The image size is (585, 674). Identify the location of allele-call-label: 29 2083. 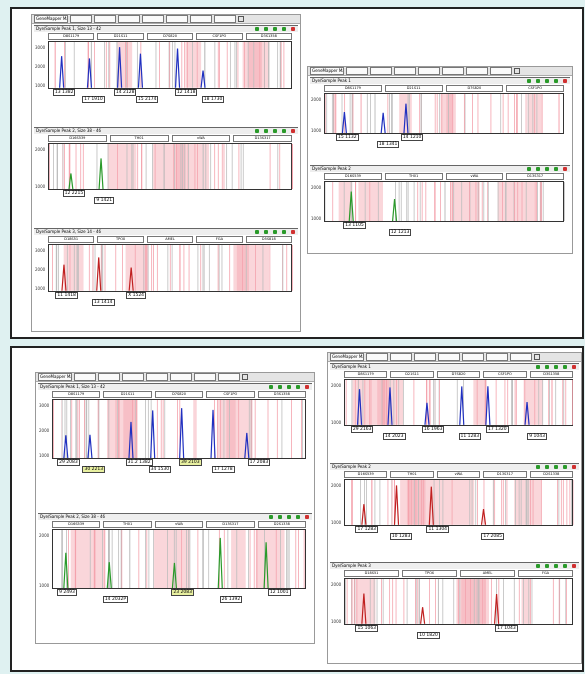
(68, 463).